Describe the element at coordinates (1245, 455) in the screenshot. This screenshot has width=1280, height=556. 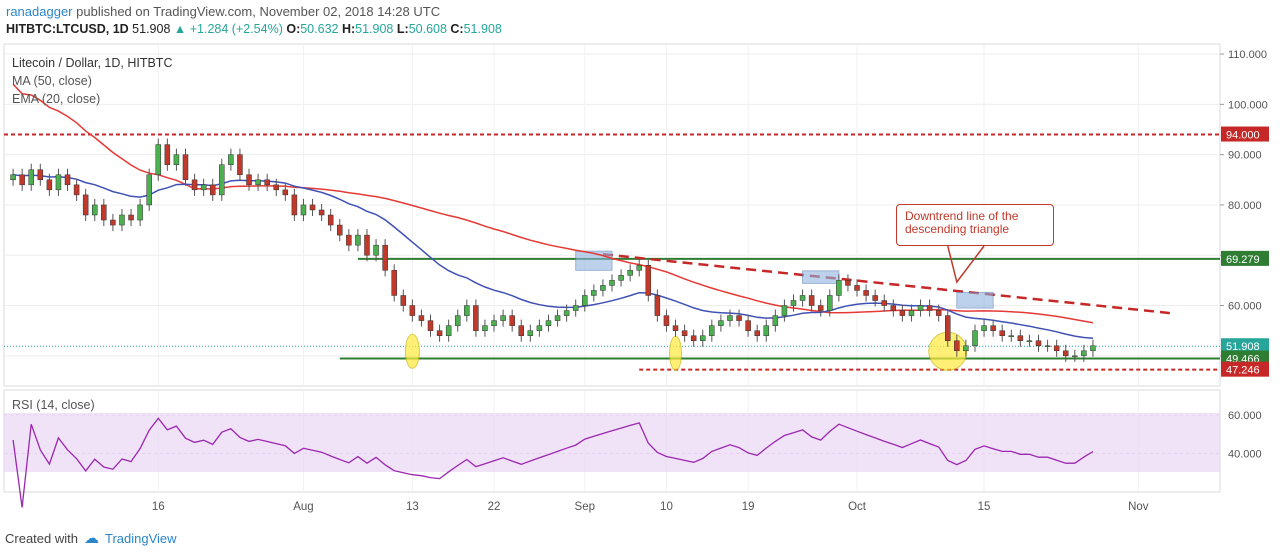
I see `rsi-tick-label: 40.000` at that location.